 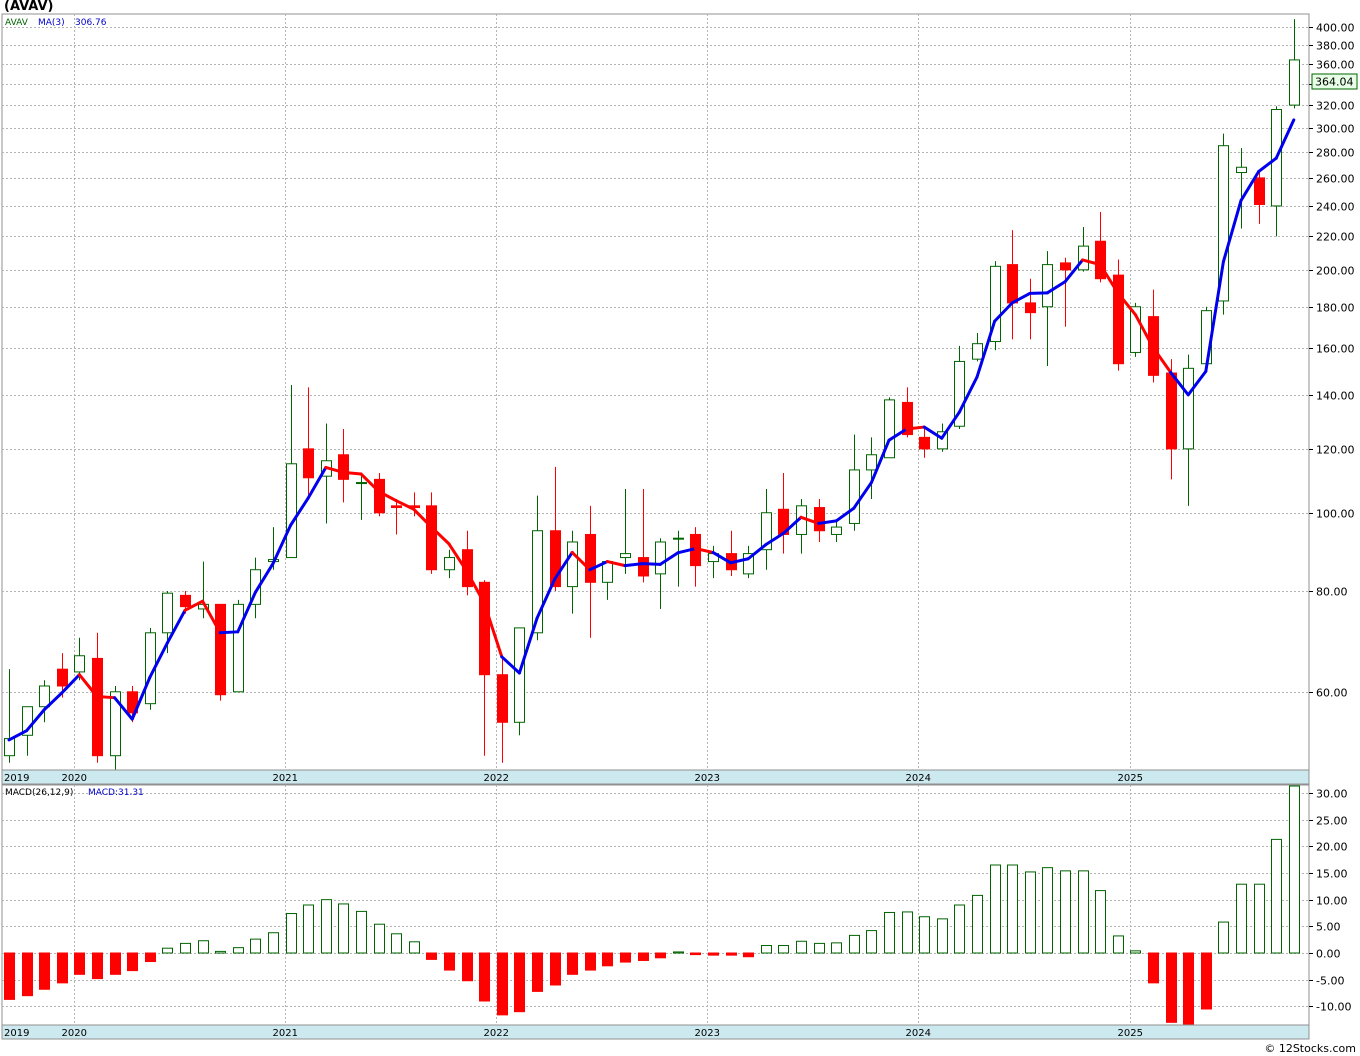 I want to click on x-tick-label: 2025, so click(x=1130, y=778).